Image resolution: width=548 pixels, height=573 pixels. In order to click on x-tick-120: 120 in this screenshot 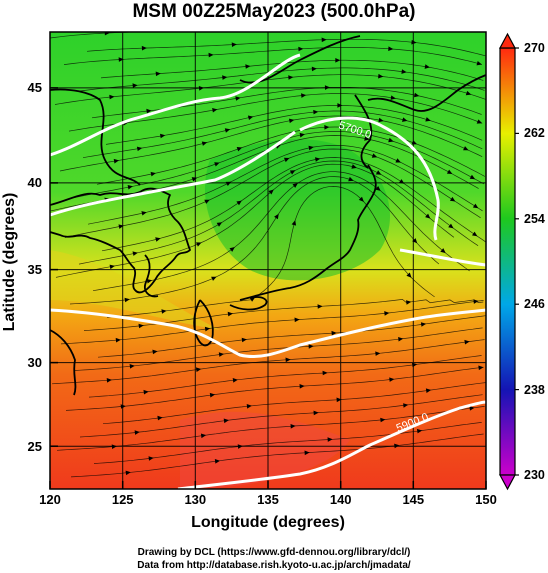, I will do `click(50, 499)`.